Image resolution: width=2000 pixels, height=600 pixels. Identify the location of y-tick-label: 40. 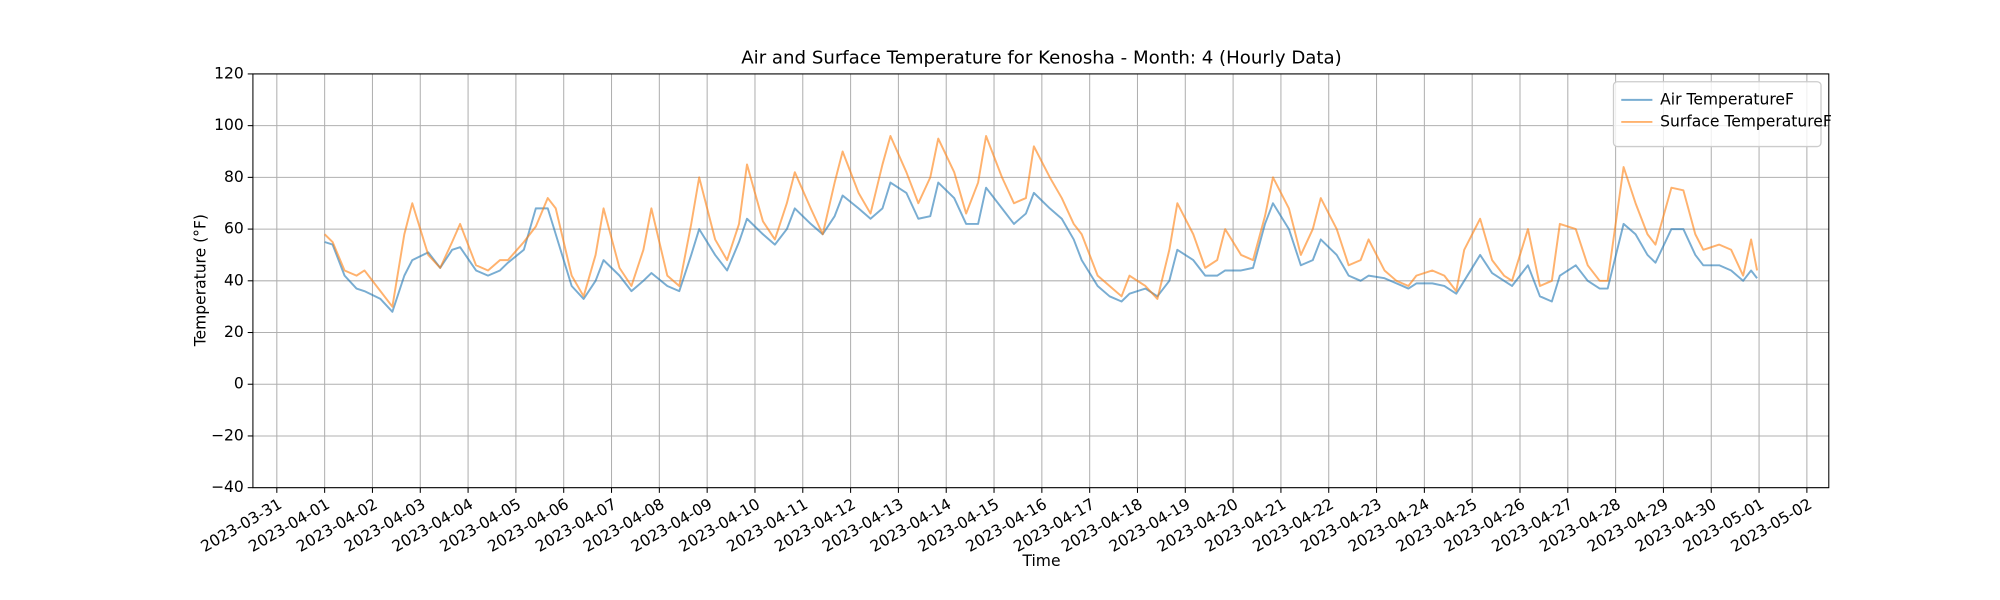
(234, 280).